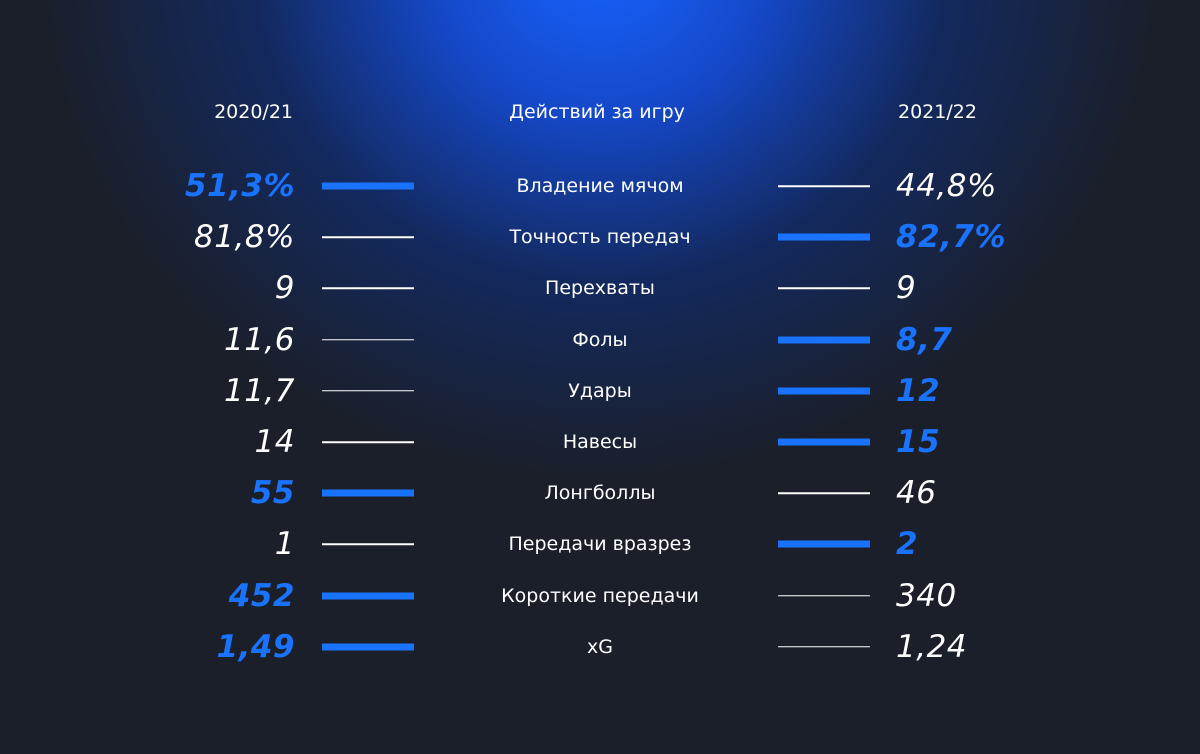  Describe the element at coordinates (932, 646) in the screenshot. I see `right-value: 1,24` at that location.